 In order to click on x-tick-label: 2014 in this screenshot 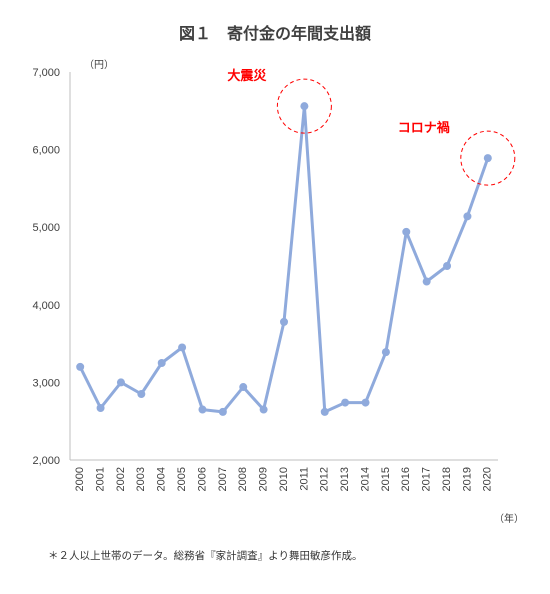, I will do `click(365, 479)`.